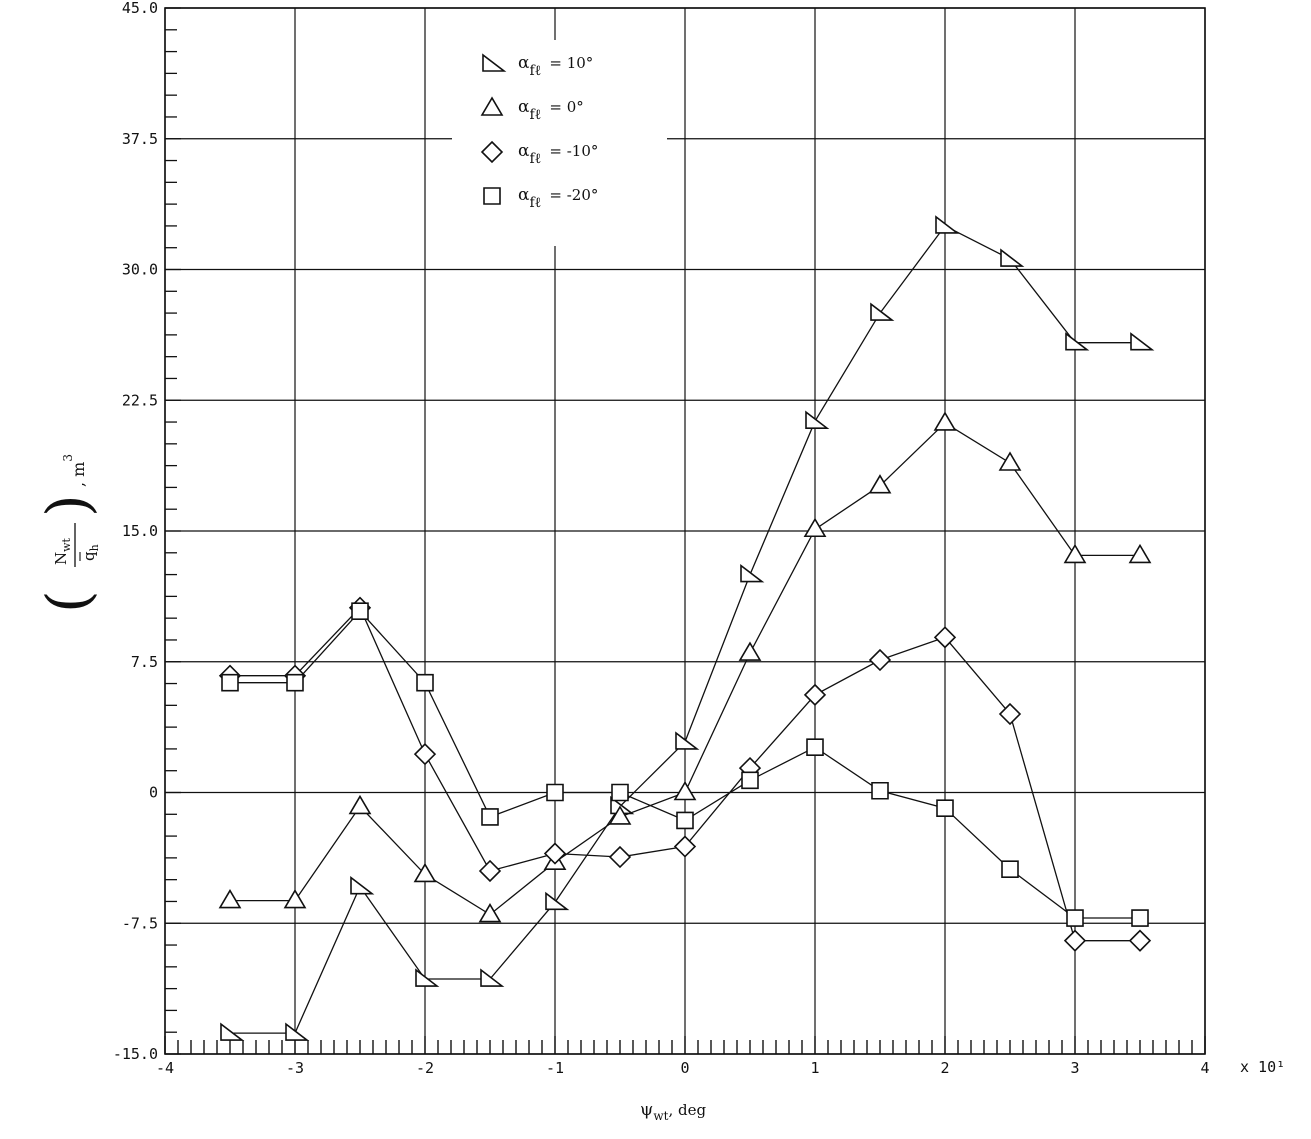 The width and height of the screenshot is (1311, 1139). What do you see at coordinates (68, 533) in the screenshot?
I see `y-axis-label: ( Nwt qh ) , m3` at bounding box center [68, 533].